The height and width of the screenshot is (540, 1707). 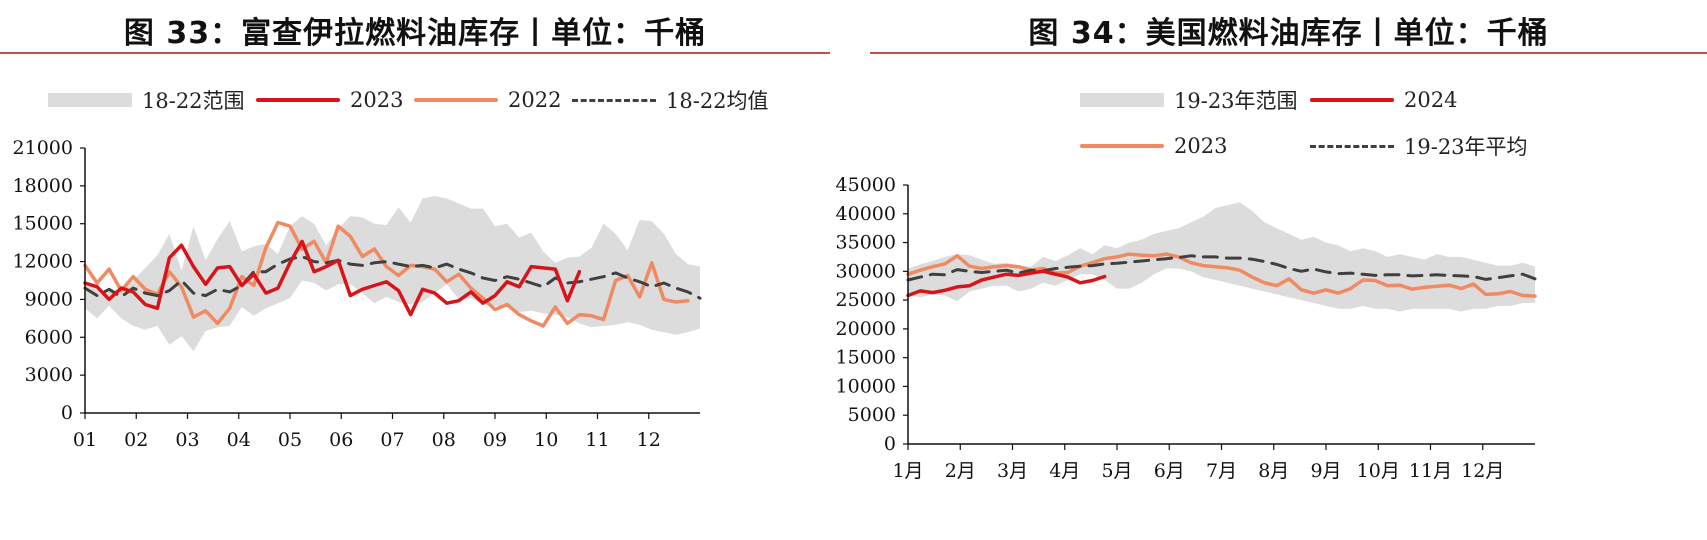 What do you see at coordinates (187, 440) in the screenshot?
I see `x-tick-label: 03` at bounding box center [187, 440].